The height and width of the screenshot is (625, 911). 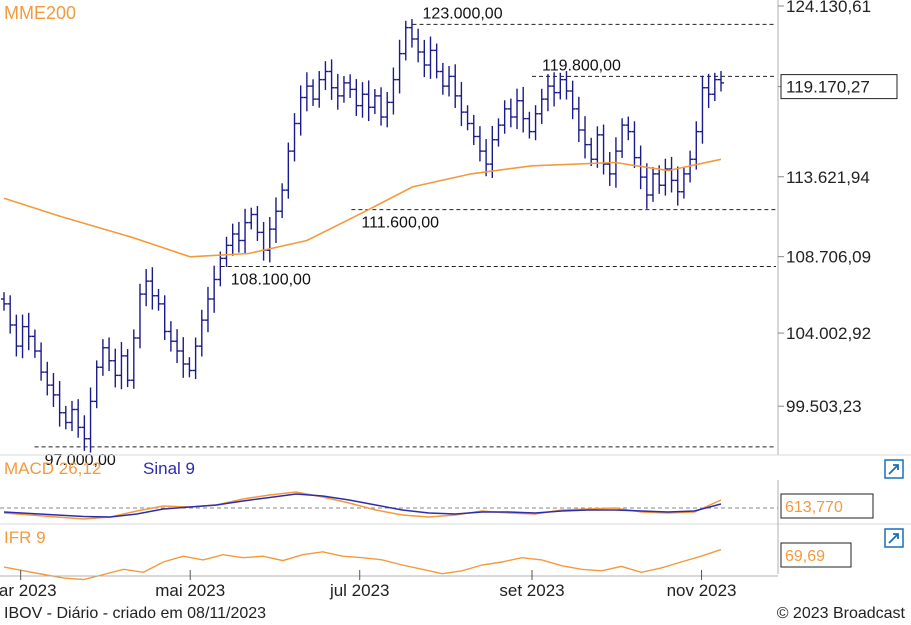 What do you see at coordinates (894, 469) in the screenshot?
I see `macd-expand-icon` at bounding box center [894, 469].